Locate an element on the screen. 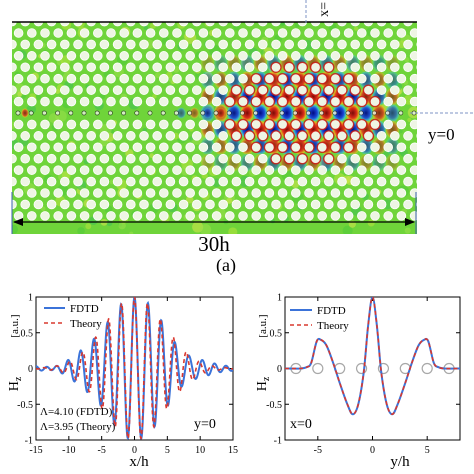  plot-y-fdtd-line is located at coordinates (372, 356).